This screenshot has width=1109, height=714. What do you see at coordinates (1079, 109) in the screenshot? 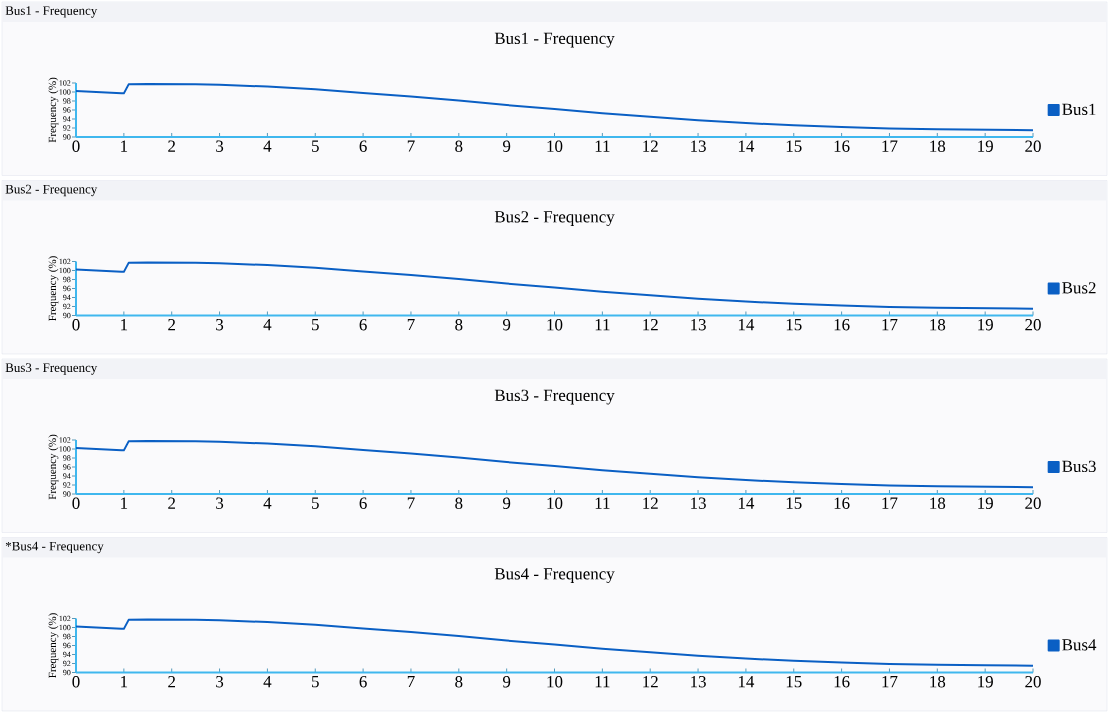
I see `legend-label: Bus1` at bounding box center [1079, 109].